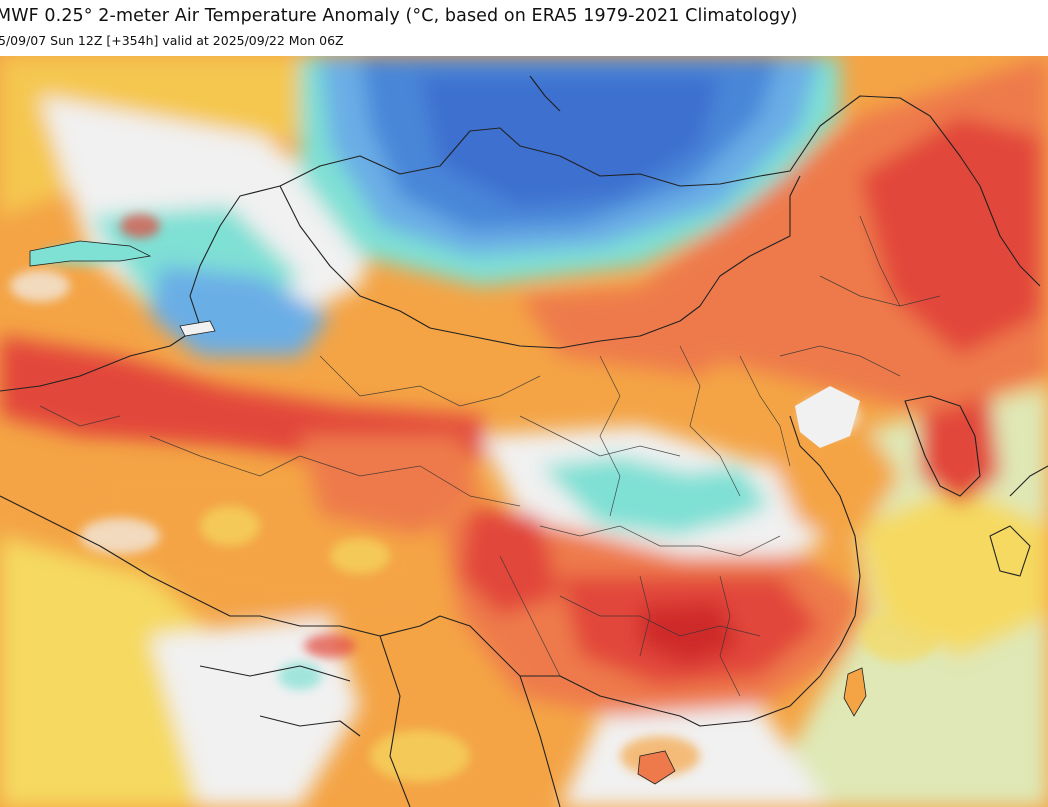 The width and height of the screenshot is (1048, 807). I want to click on lake-balkhash, so click(90, 253).